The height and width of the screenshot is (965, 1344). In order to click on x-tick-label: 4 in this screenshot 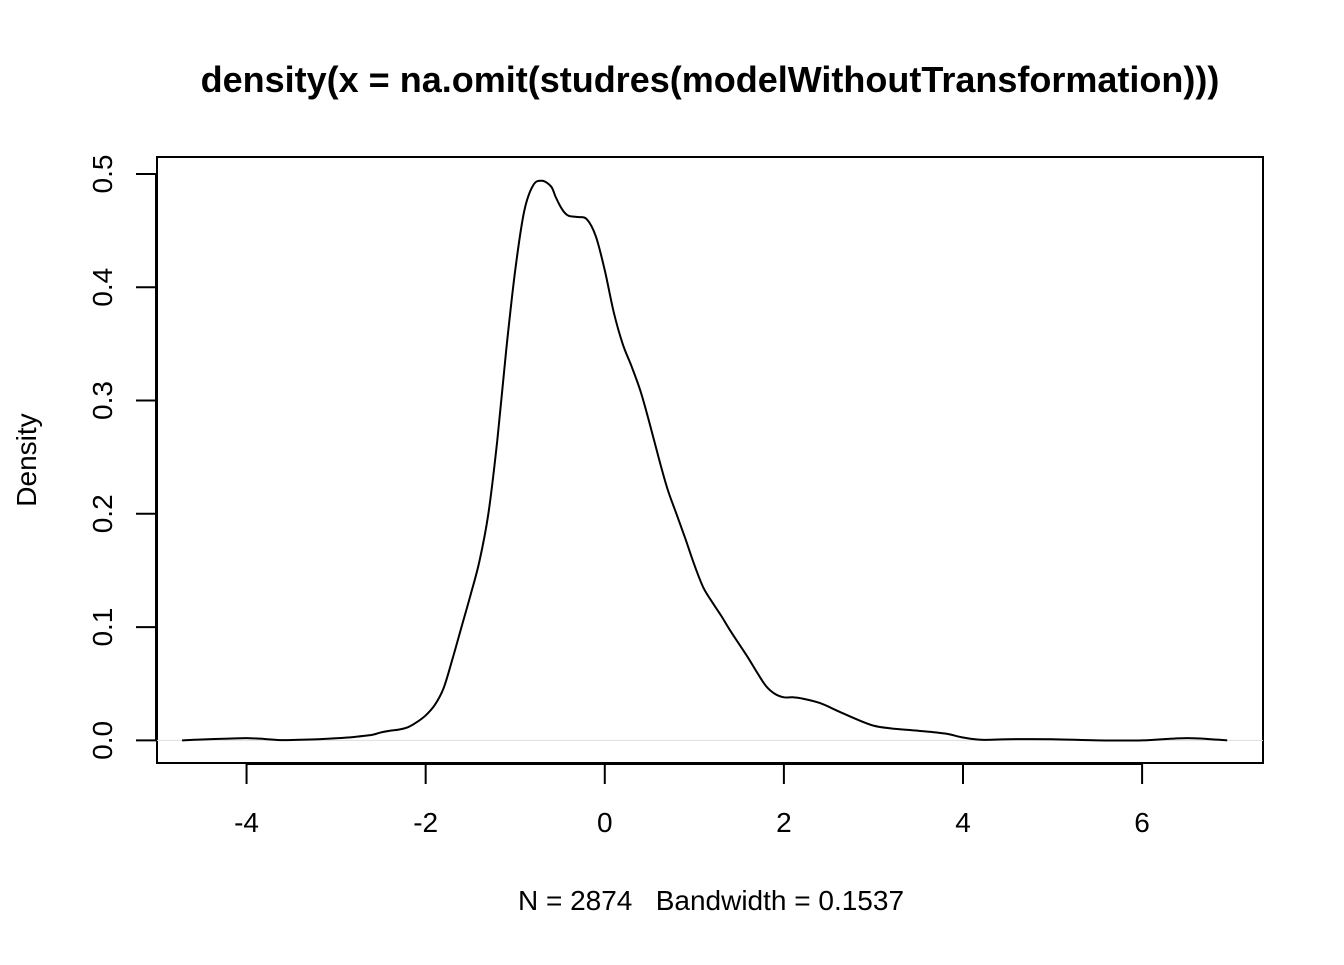, I will do `click(963, 822)`.